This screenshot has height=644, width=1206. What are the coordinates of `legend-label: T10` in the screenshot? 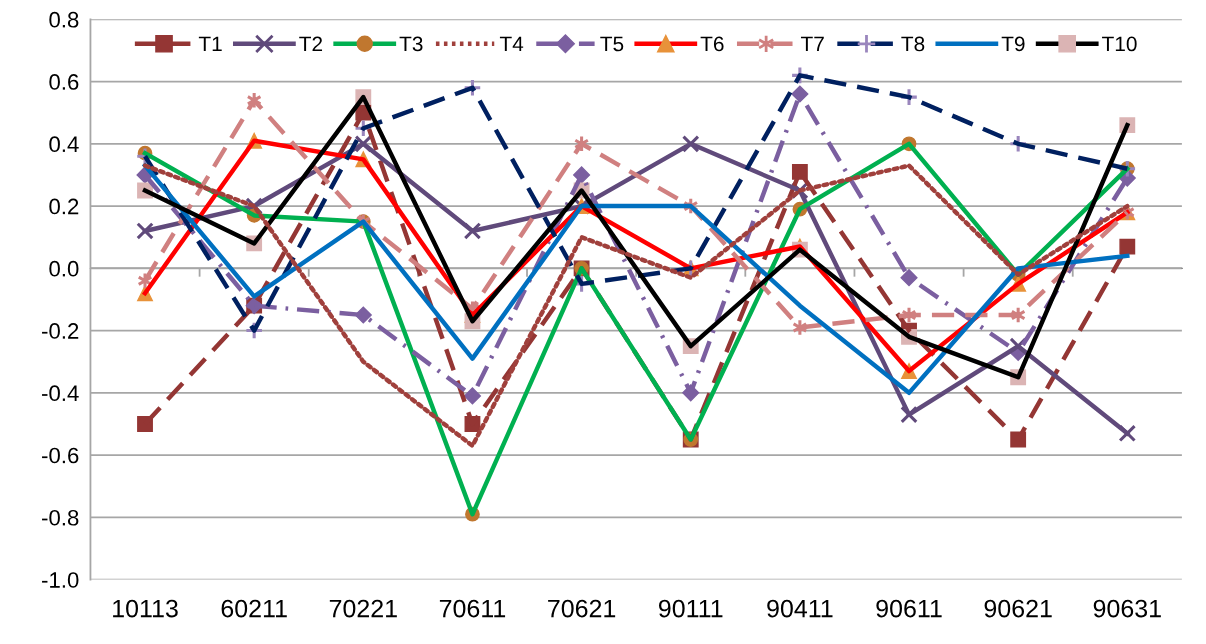 It's located at (1119, 44).